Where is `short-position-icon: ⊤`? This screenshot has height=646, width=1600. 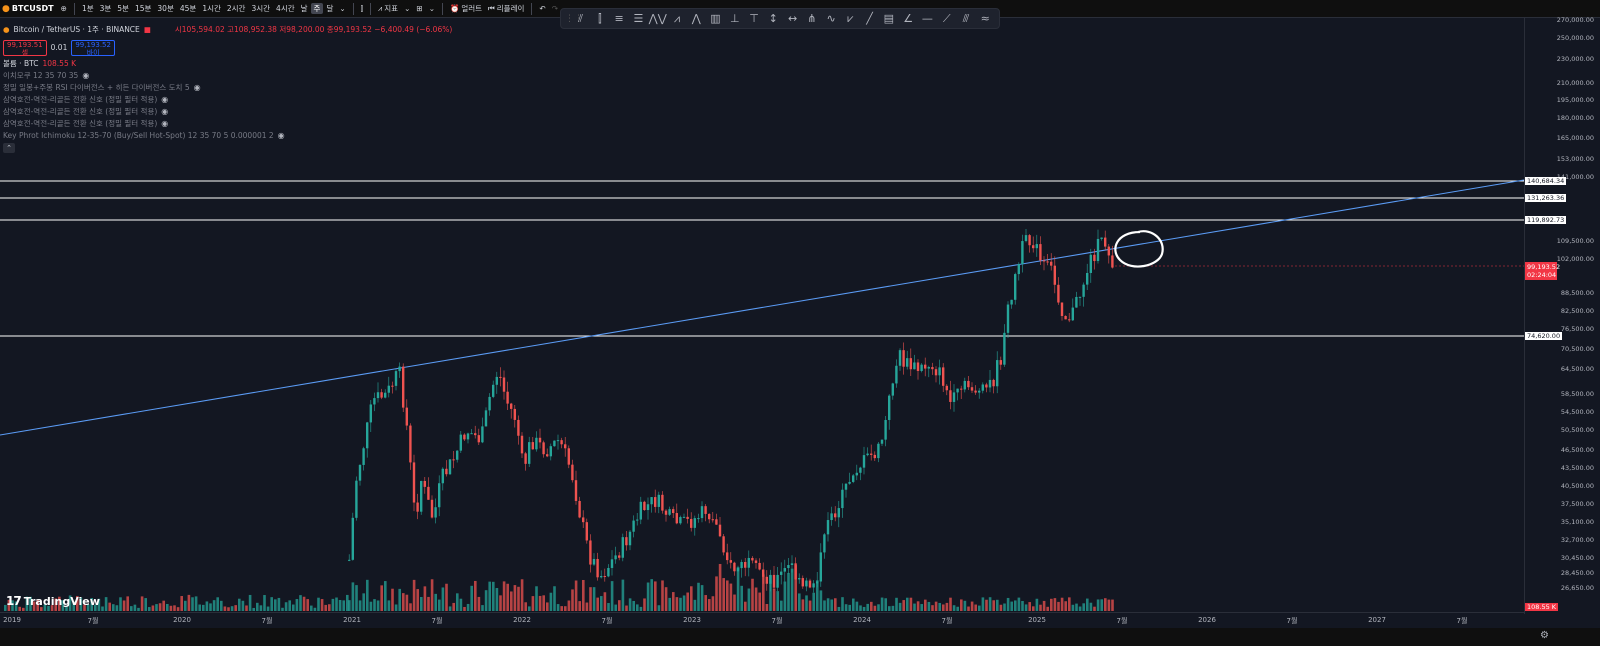 short-position-icon: ⊤ is located at coordinates (754, 18).